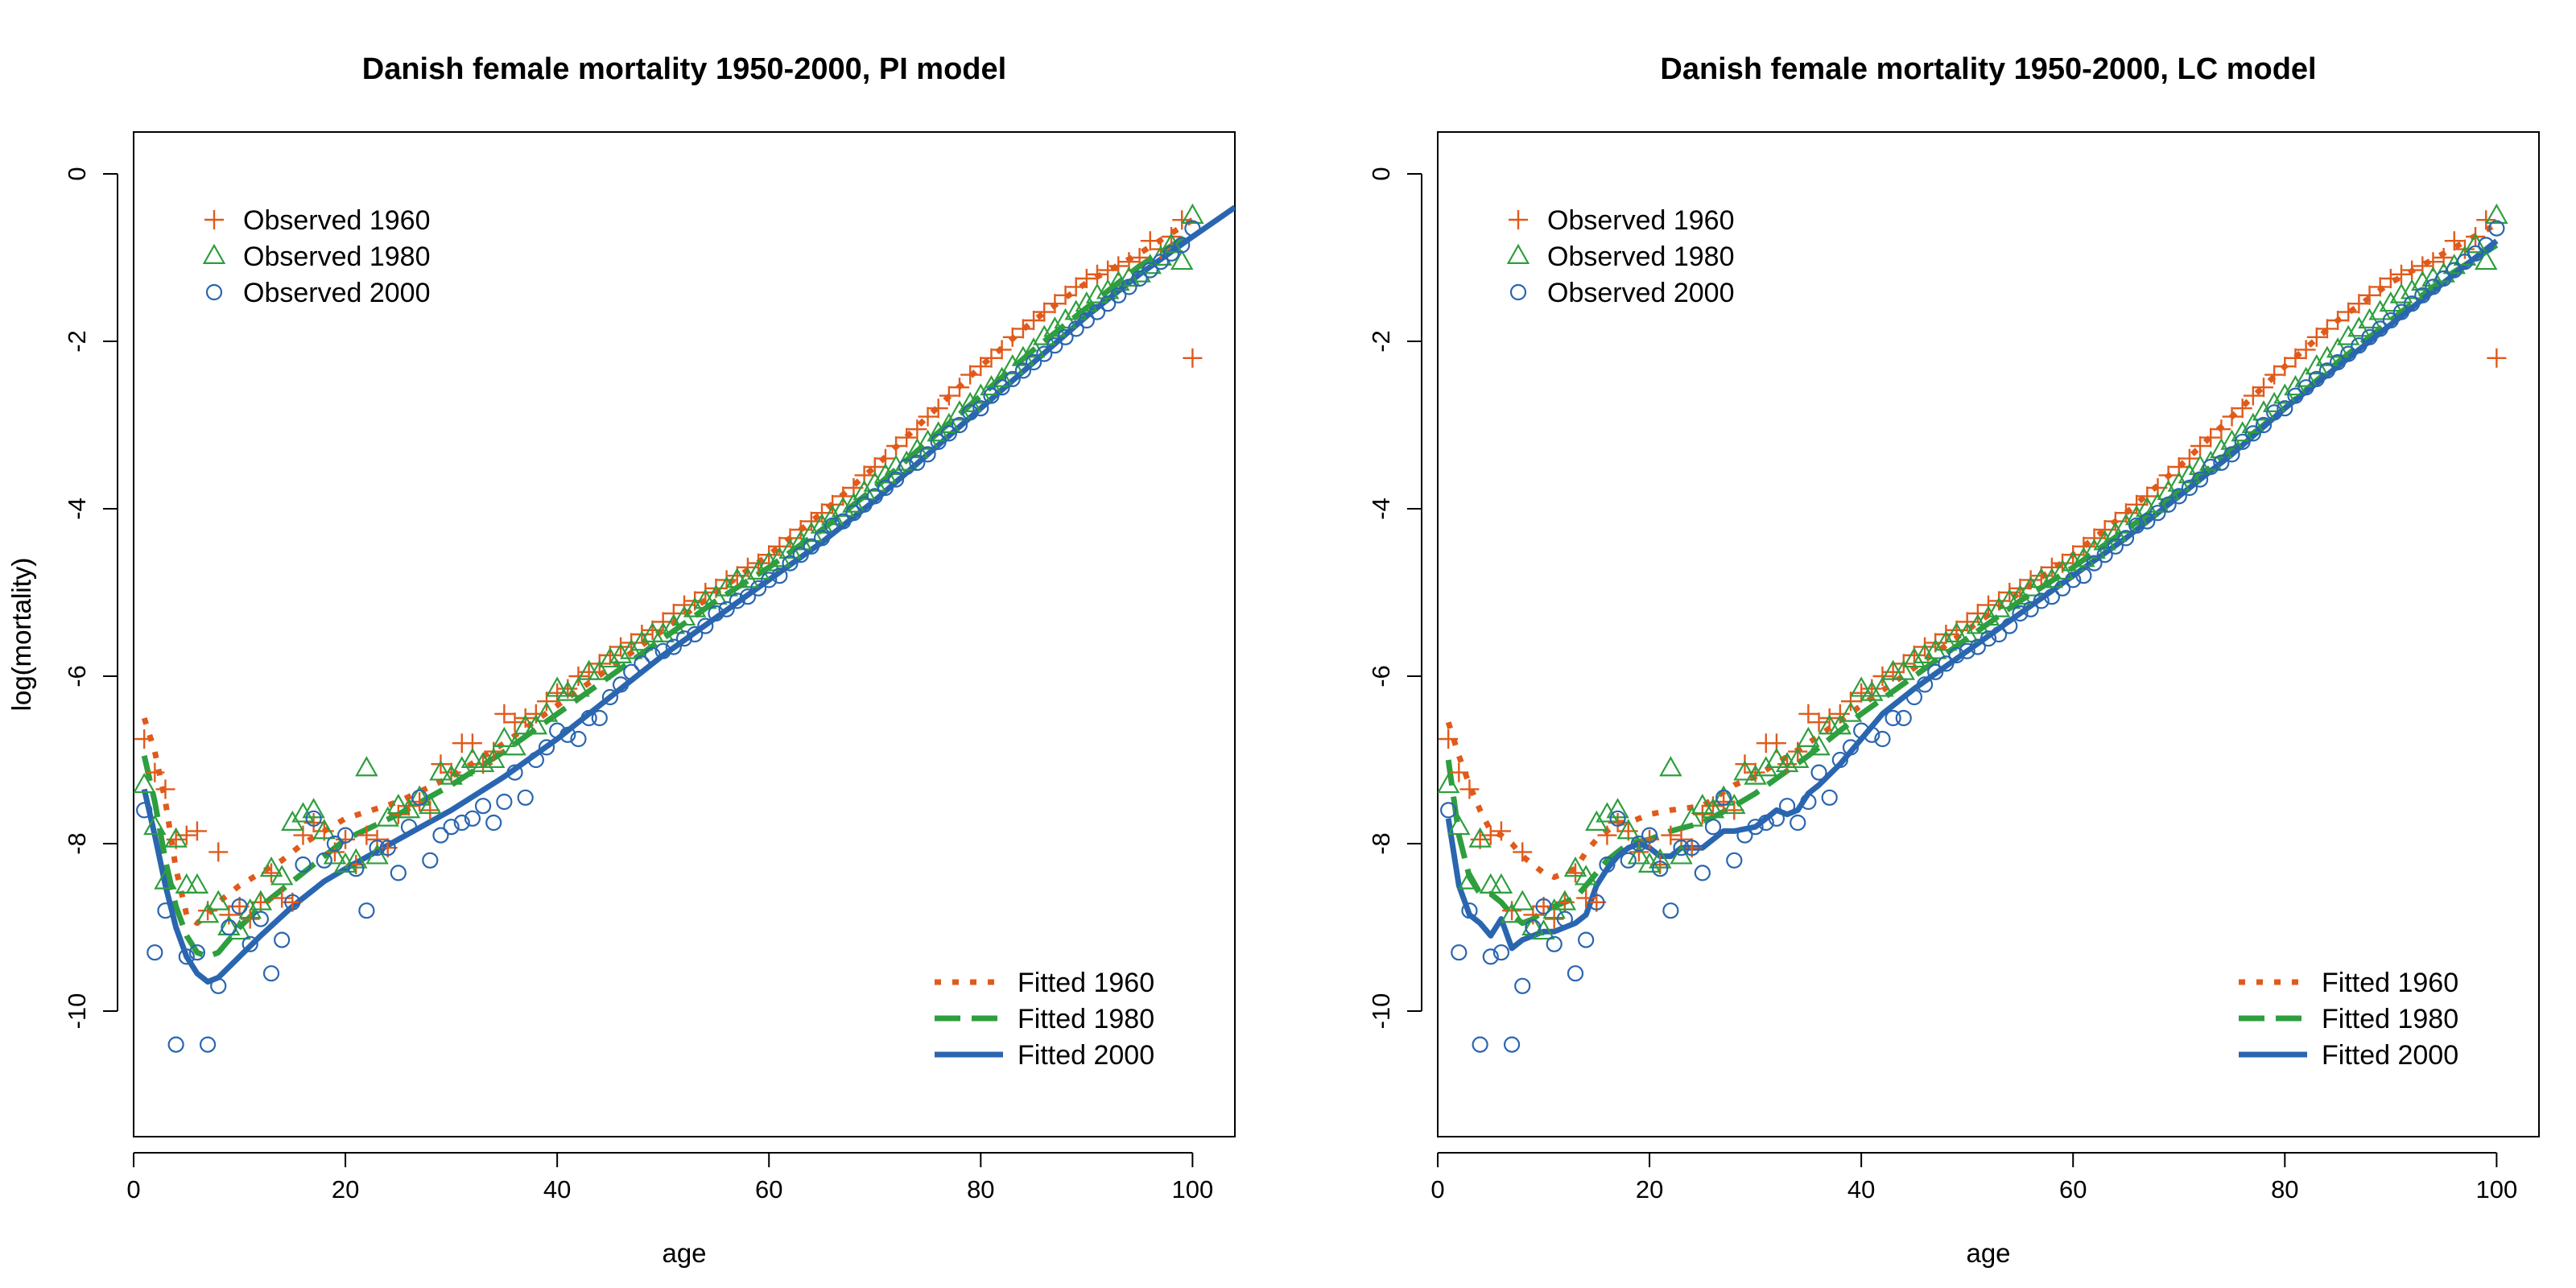 The image size is (2576, 1288). What do you see at coordinates (557, 1189) in the screenshot?
I see `x-tick-label: 40` at bounding box center [557, 1189].